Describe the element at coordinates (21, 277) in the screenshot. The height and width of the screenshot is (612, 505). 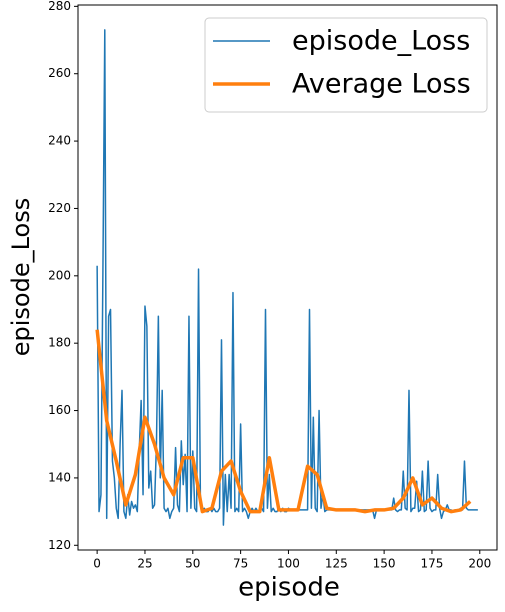
I see `y-axis-label: episode_Loss` at that location.